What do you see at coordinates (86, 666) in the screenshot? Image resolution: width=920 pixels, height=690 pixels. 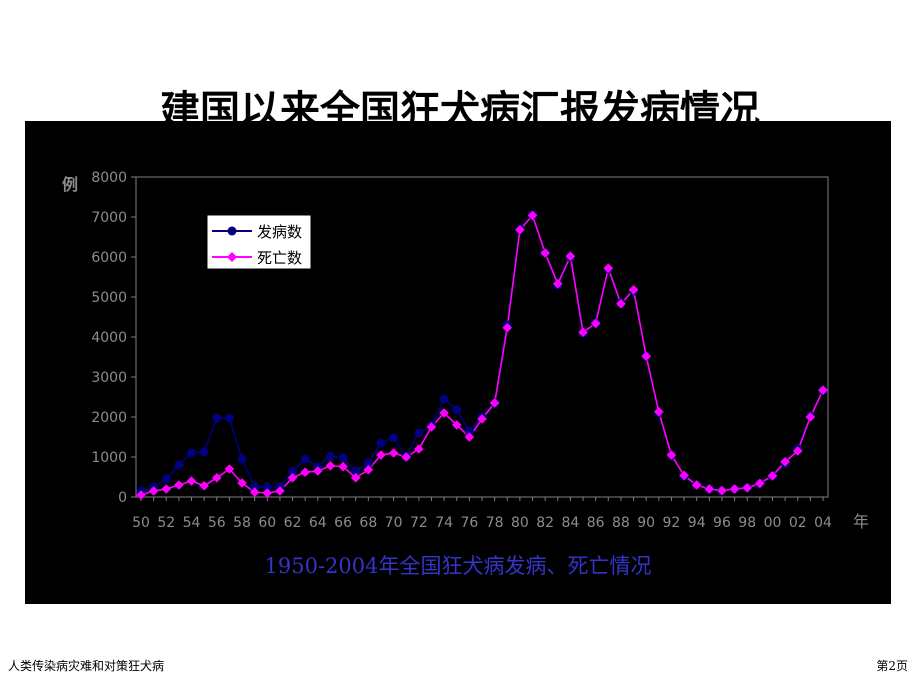 I see `footer-left: 人类传染病灾难和对策狂犬病` at bounding box center [86, 666].